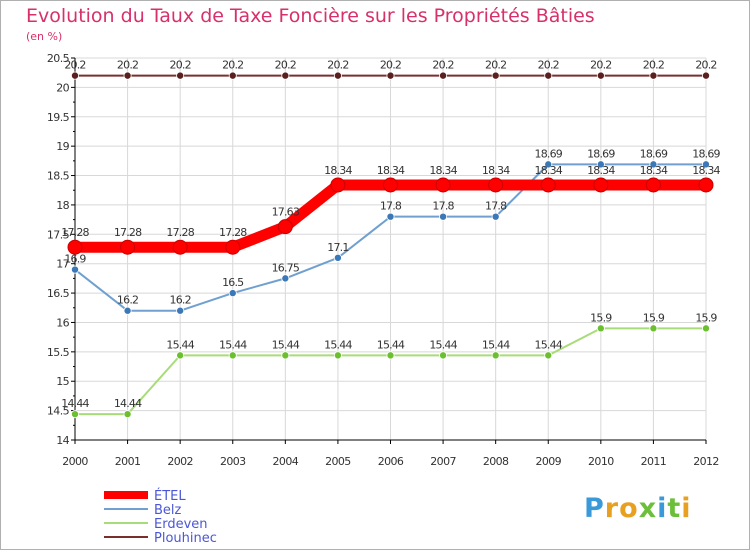 The height and width of the screenshot is (555, 750). I want to click on x-tick-label: 2006, so click(391, 461).